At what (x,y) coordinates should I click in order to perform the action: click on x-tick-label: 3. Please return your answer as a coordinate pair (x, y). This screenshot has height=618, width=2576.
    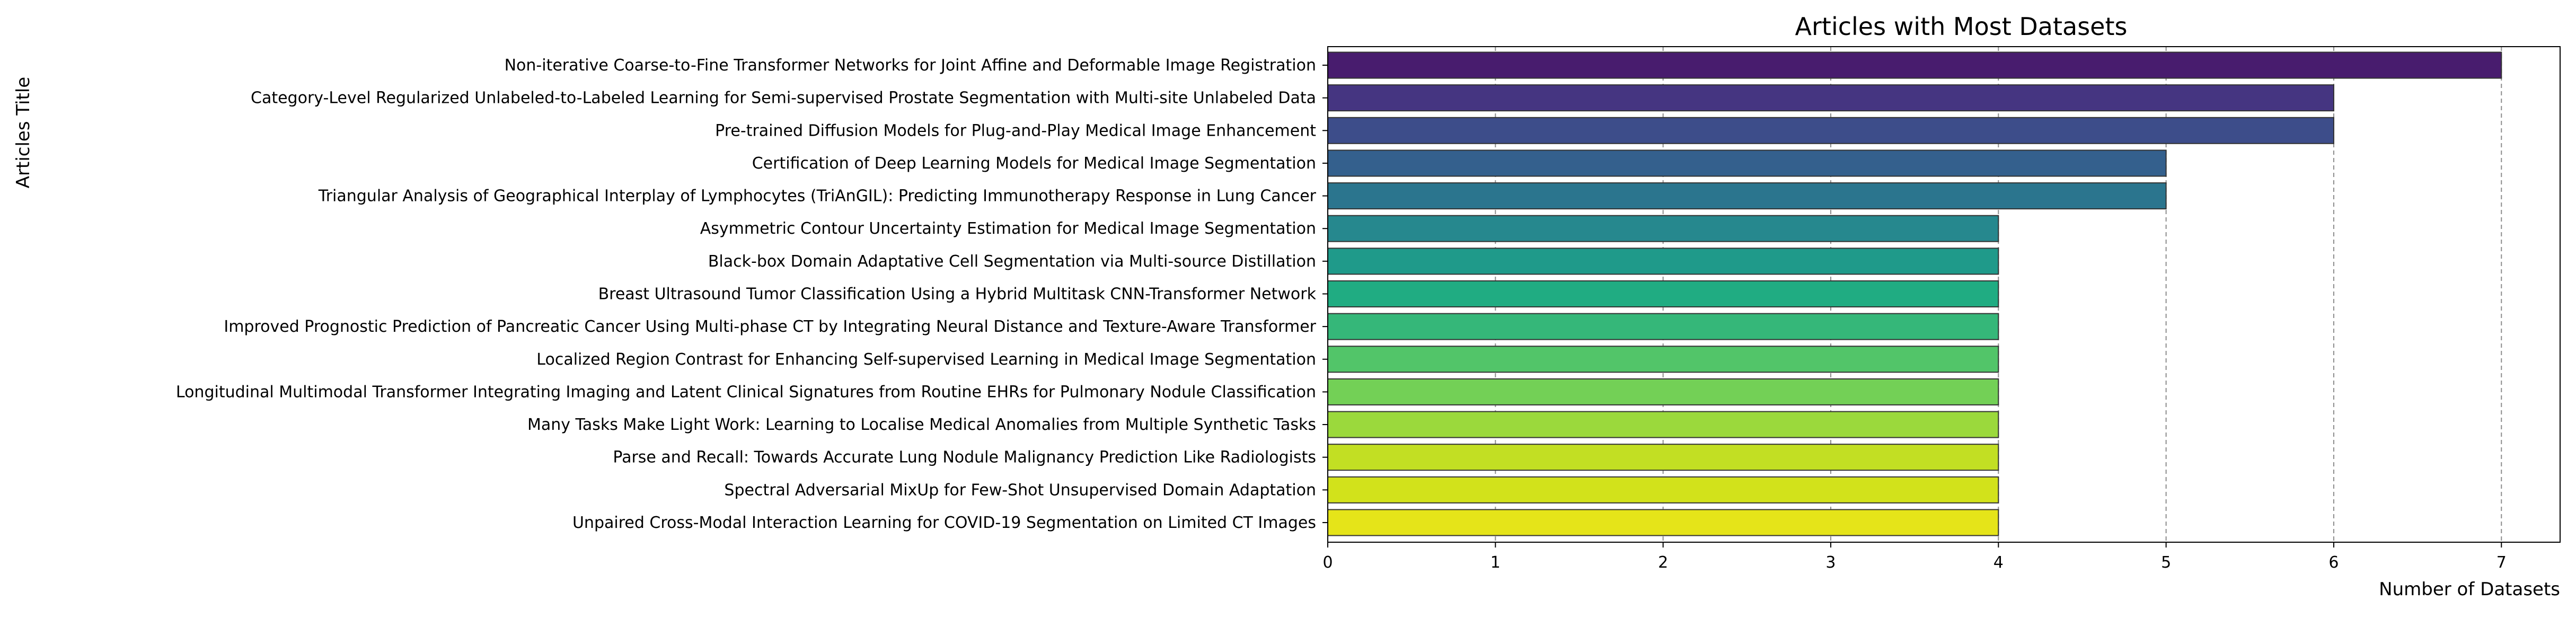
    Looking at the image, I should click on (1830, 562).